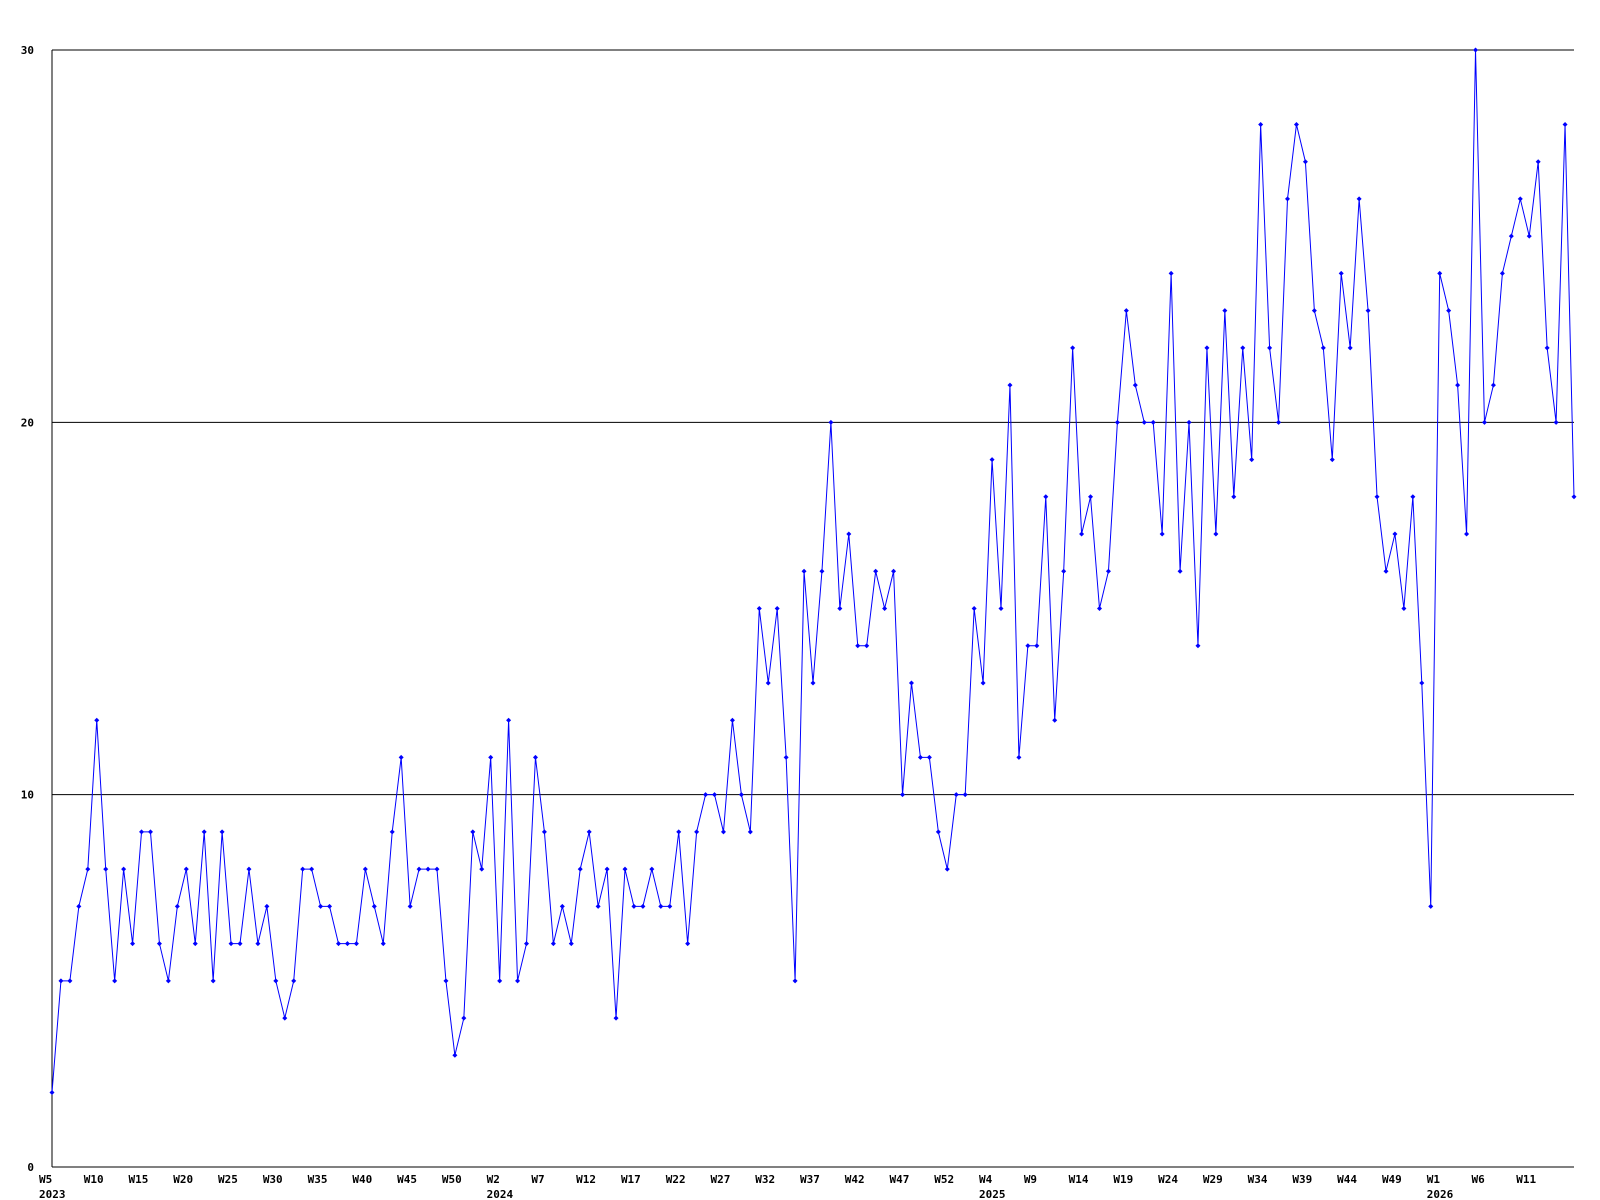 The image size is (1600, 1200). I want to click on x-year-label: 2026, so click(1440, 1194).